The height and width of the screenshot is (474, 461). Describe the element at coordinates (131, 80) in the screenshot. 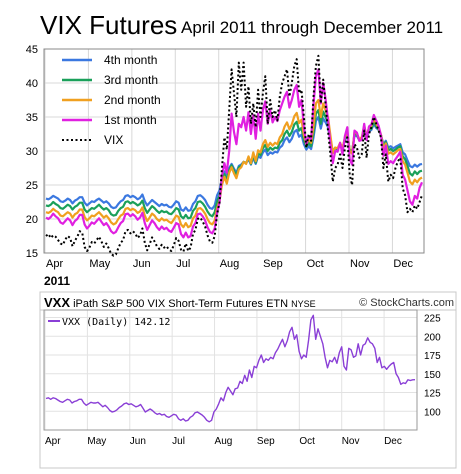

I see `legend-label-3rd-month: 3rd month` at that location.